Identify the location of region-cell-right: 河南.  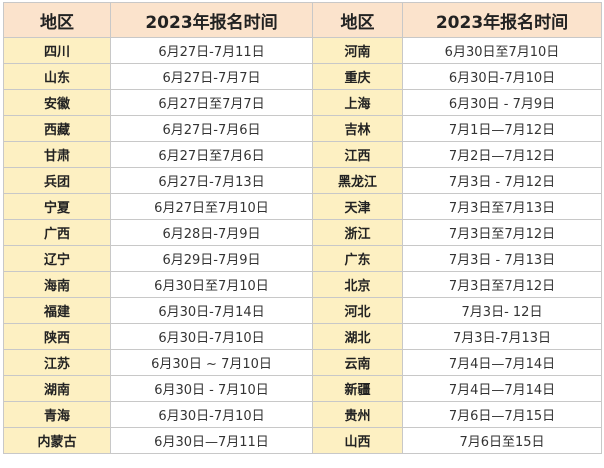
(357, 50).